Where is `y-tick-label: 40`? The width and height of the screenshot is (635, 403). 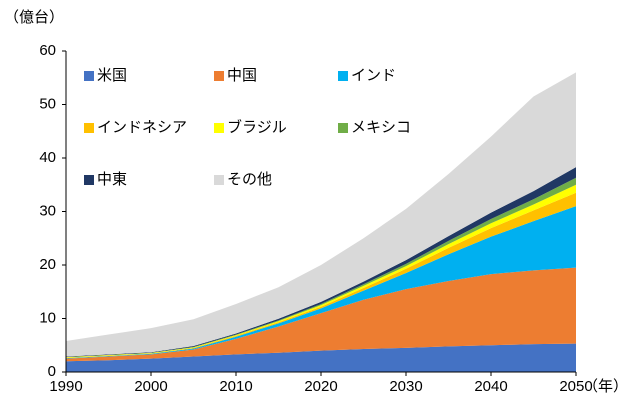
y-tick-label: 40 is located at coordinates (47, 157).